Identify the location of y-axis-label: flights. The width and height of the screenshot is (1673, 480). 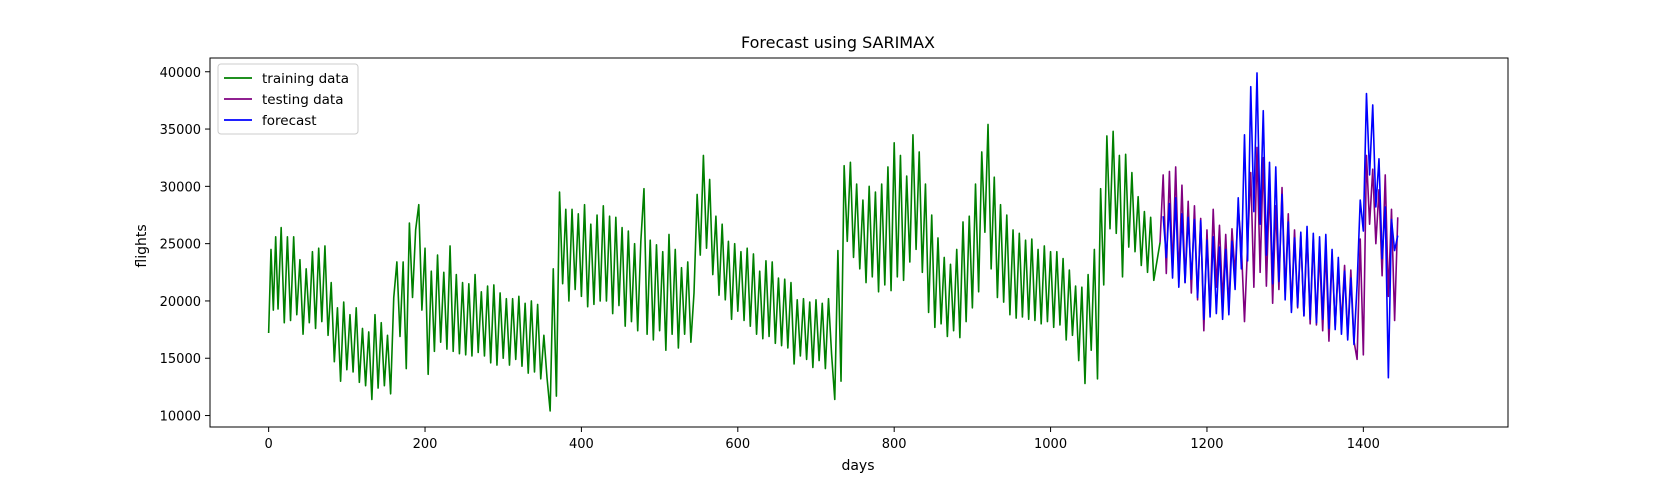
(142, 245).